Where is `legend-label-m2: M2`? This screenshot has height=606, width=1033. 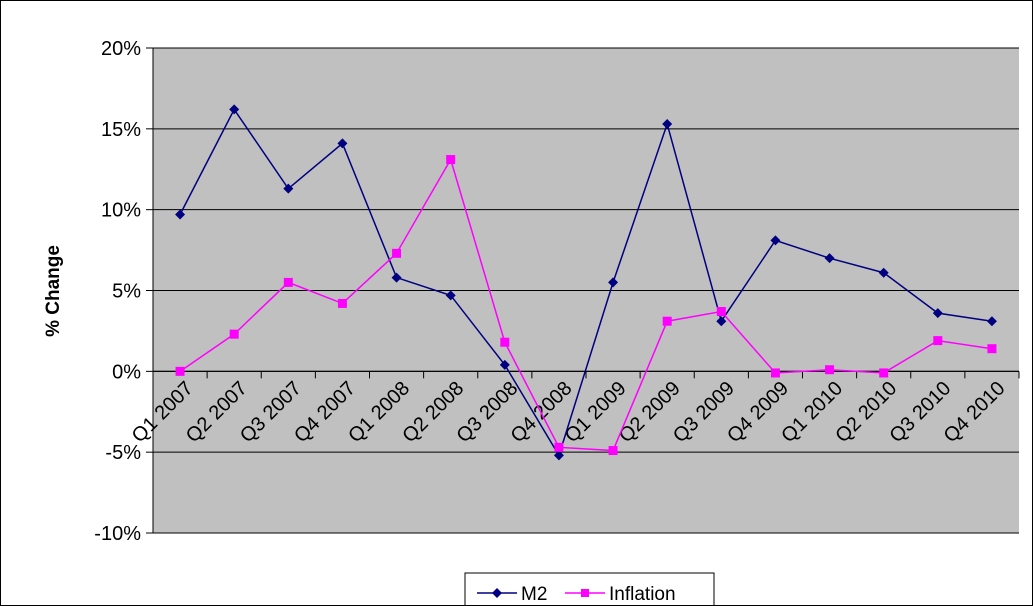 legend-label-m2: M2 is located at coordinates (534, 594).